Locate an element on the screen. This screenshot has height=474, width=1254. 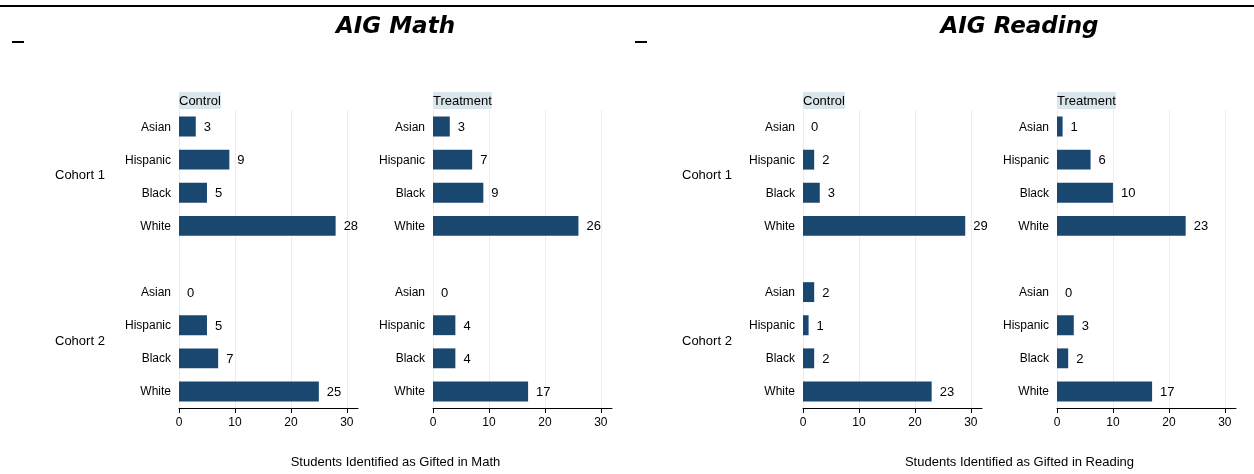
data-label: 25 is located at coordinates (334, 391).